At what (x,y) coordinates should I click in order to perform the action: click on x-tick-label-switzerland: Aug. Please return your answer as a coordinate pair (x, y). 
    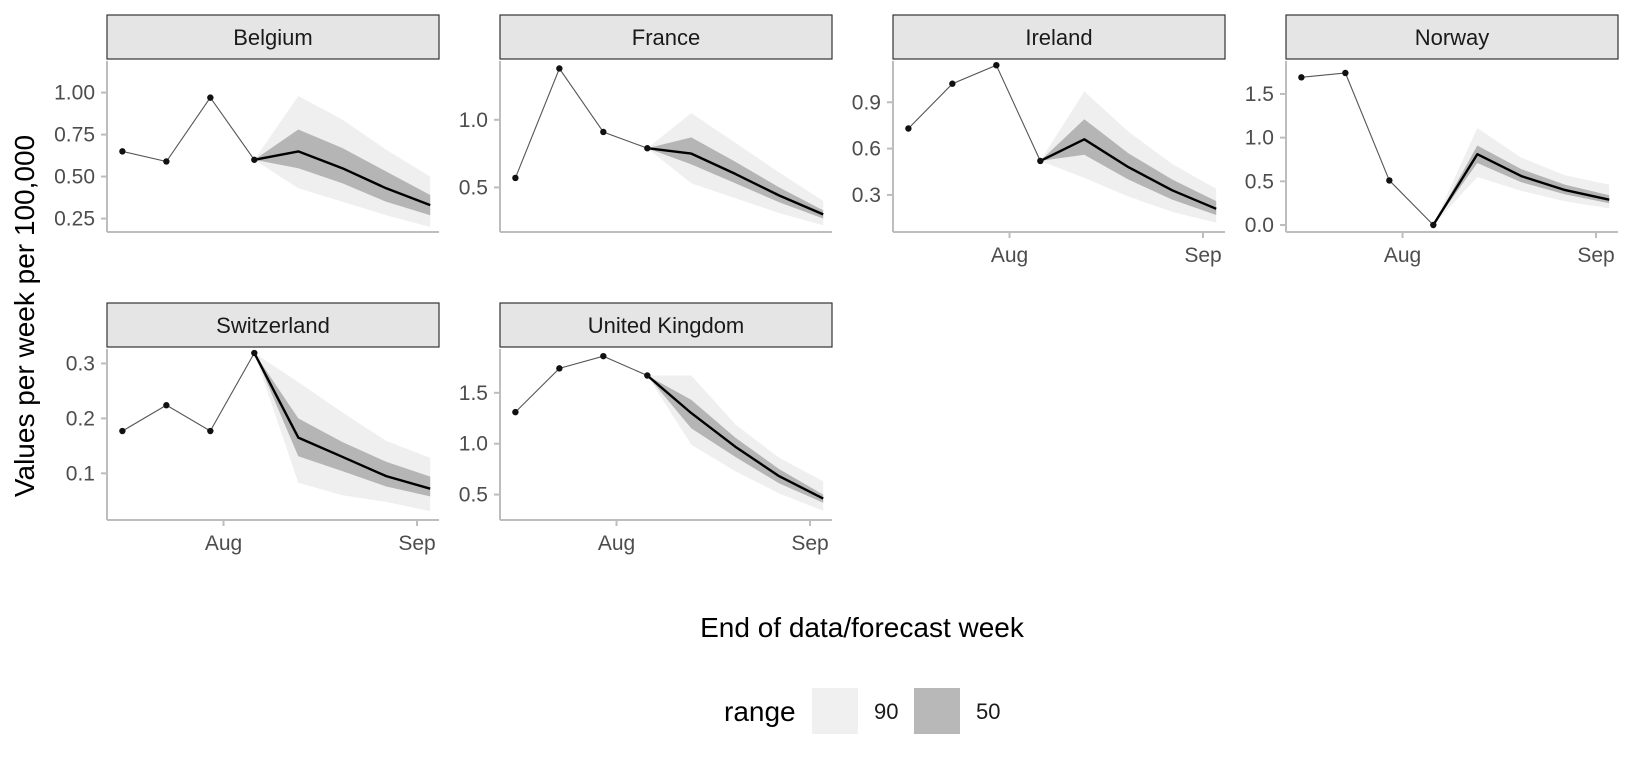
    Looking at the image, I should click on (223, 543).